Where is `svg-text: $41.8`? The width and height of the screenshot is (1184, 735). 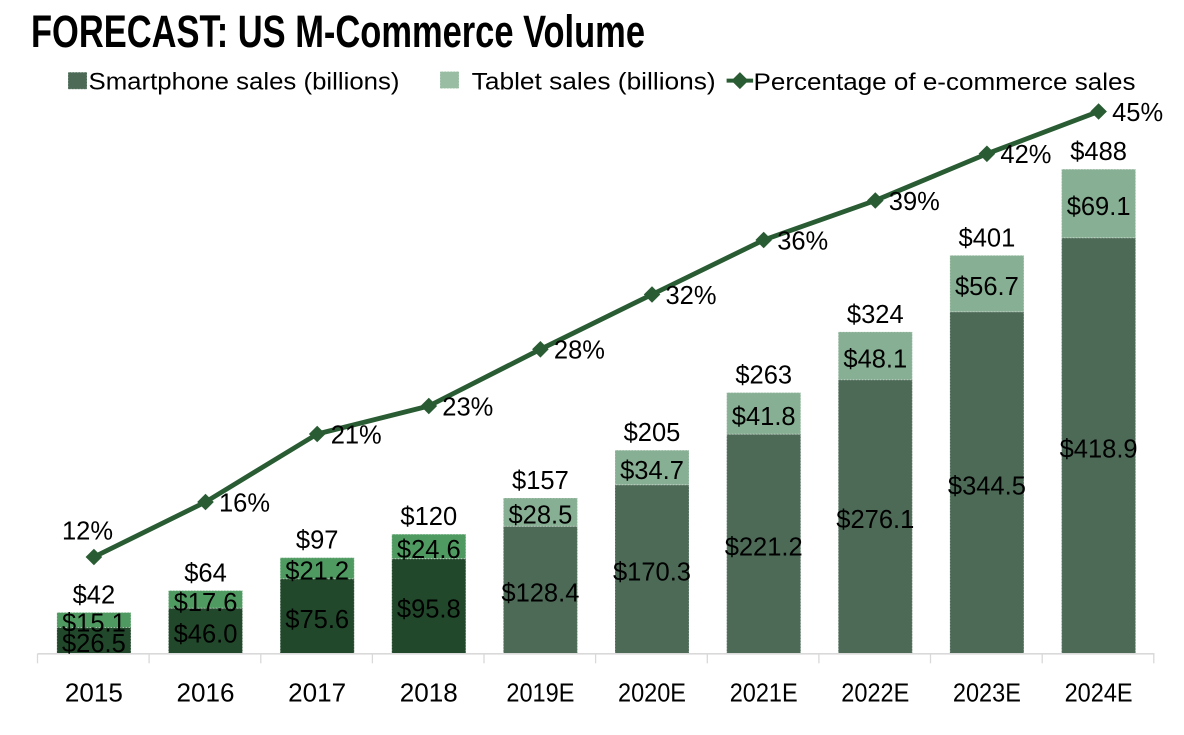
svg-text: $41.8 is located at coordinates (764, 417).